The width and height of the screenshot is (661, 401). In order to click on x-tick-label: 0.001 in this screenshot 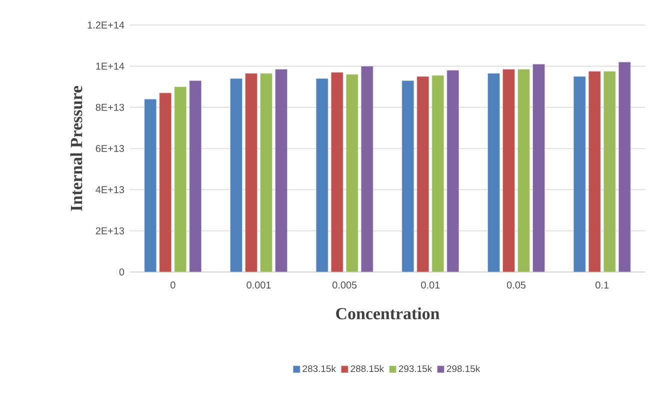, I will do `click(258, 285)`.